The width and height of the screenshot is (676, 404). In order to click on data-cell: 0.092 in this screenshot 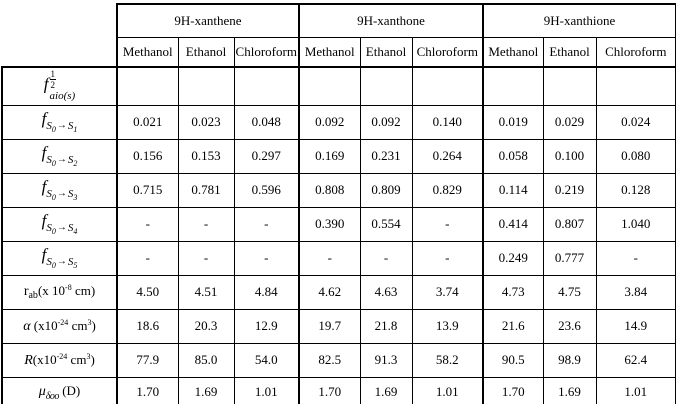, I will do `click(329, 122)`.